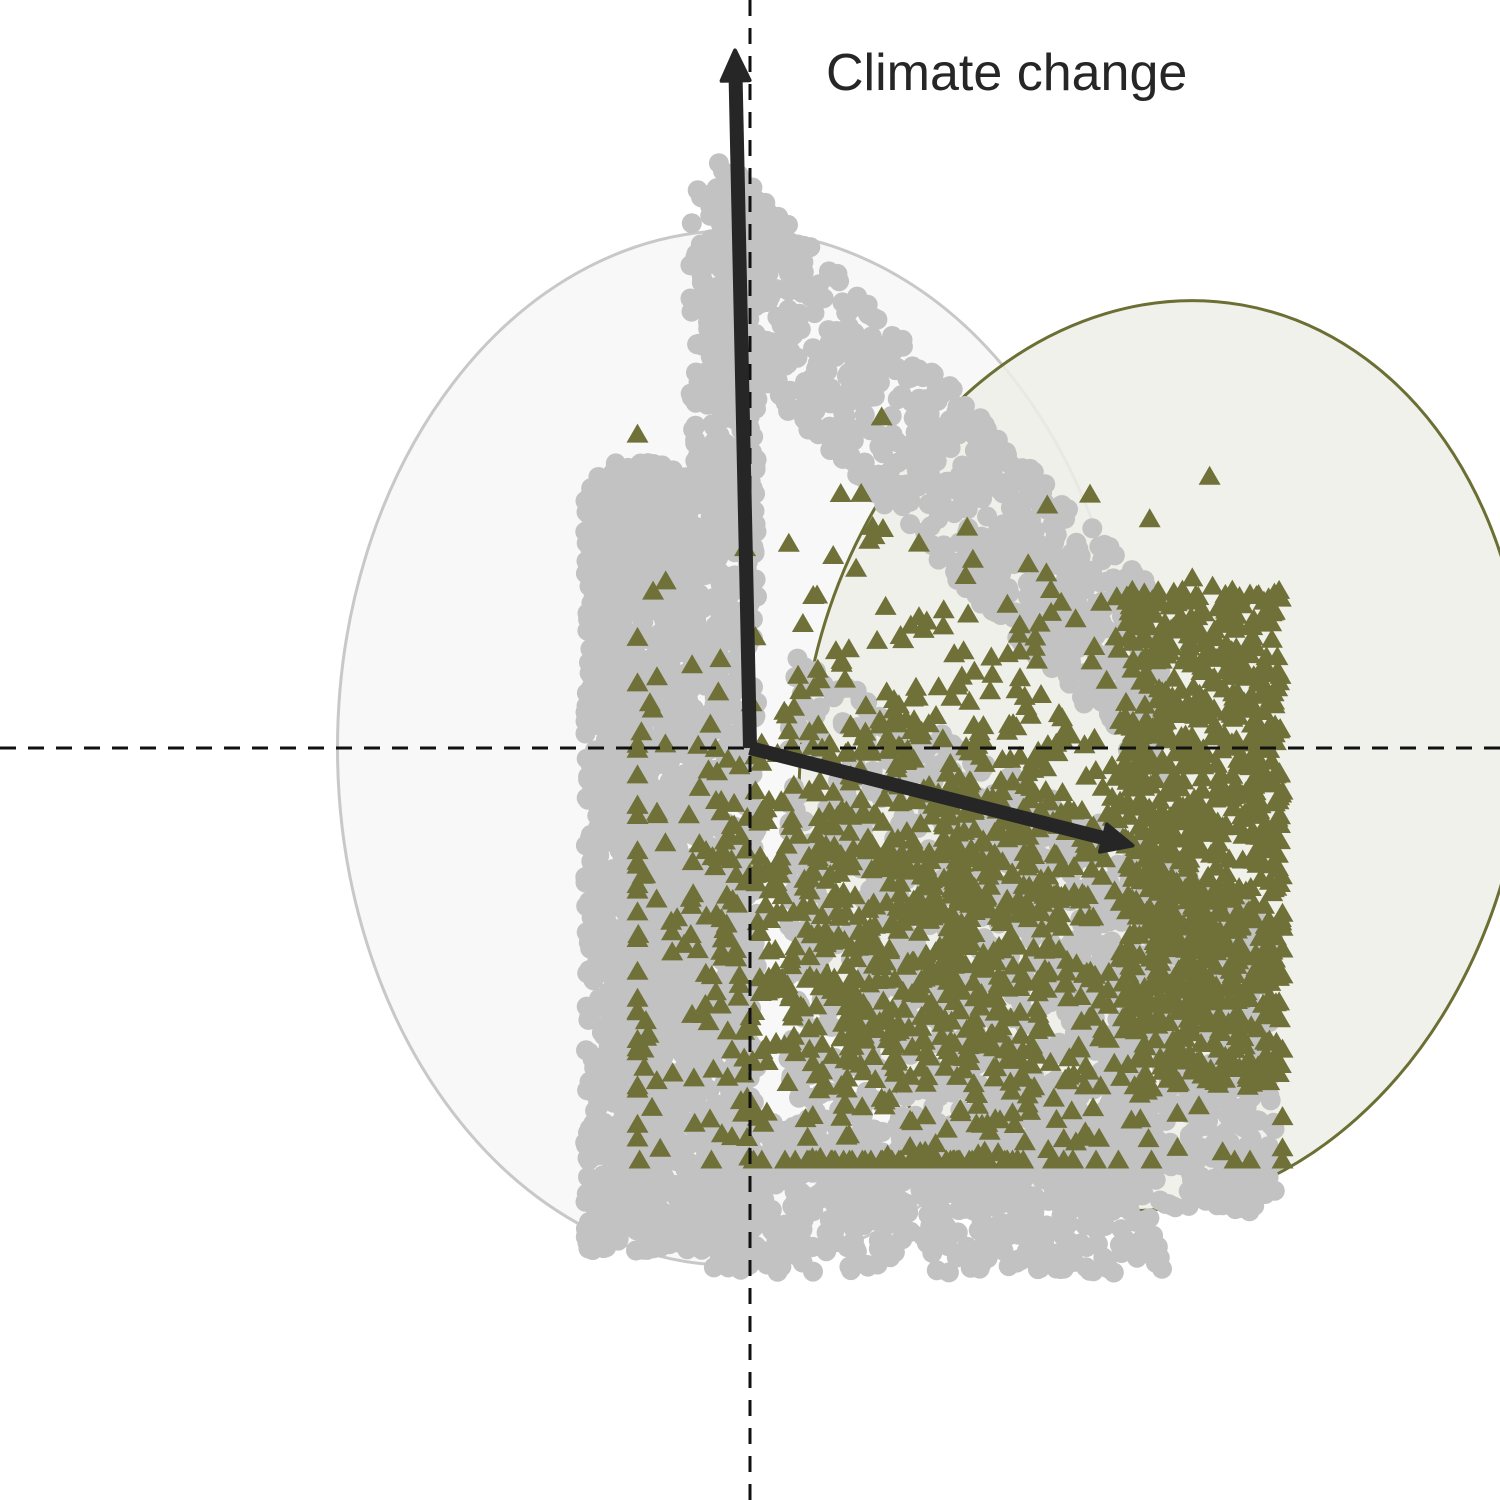 The width and height of the screenshot is (1500, 1500). What do you see at coordinates (927, 451) in the screenshot?
I see `vector-arrows` at bounding box center [927, 451].